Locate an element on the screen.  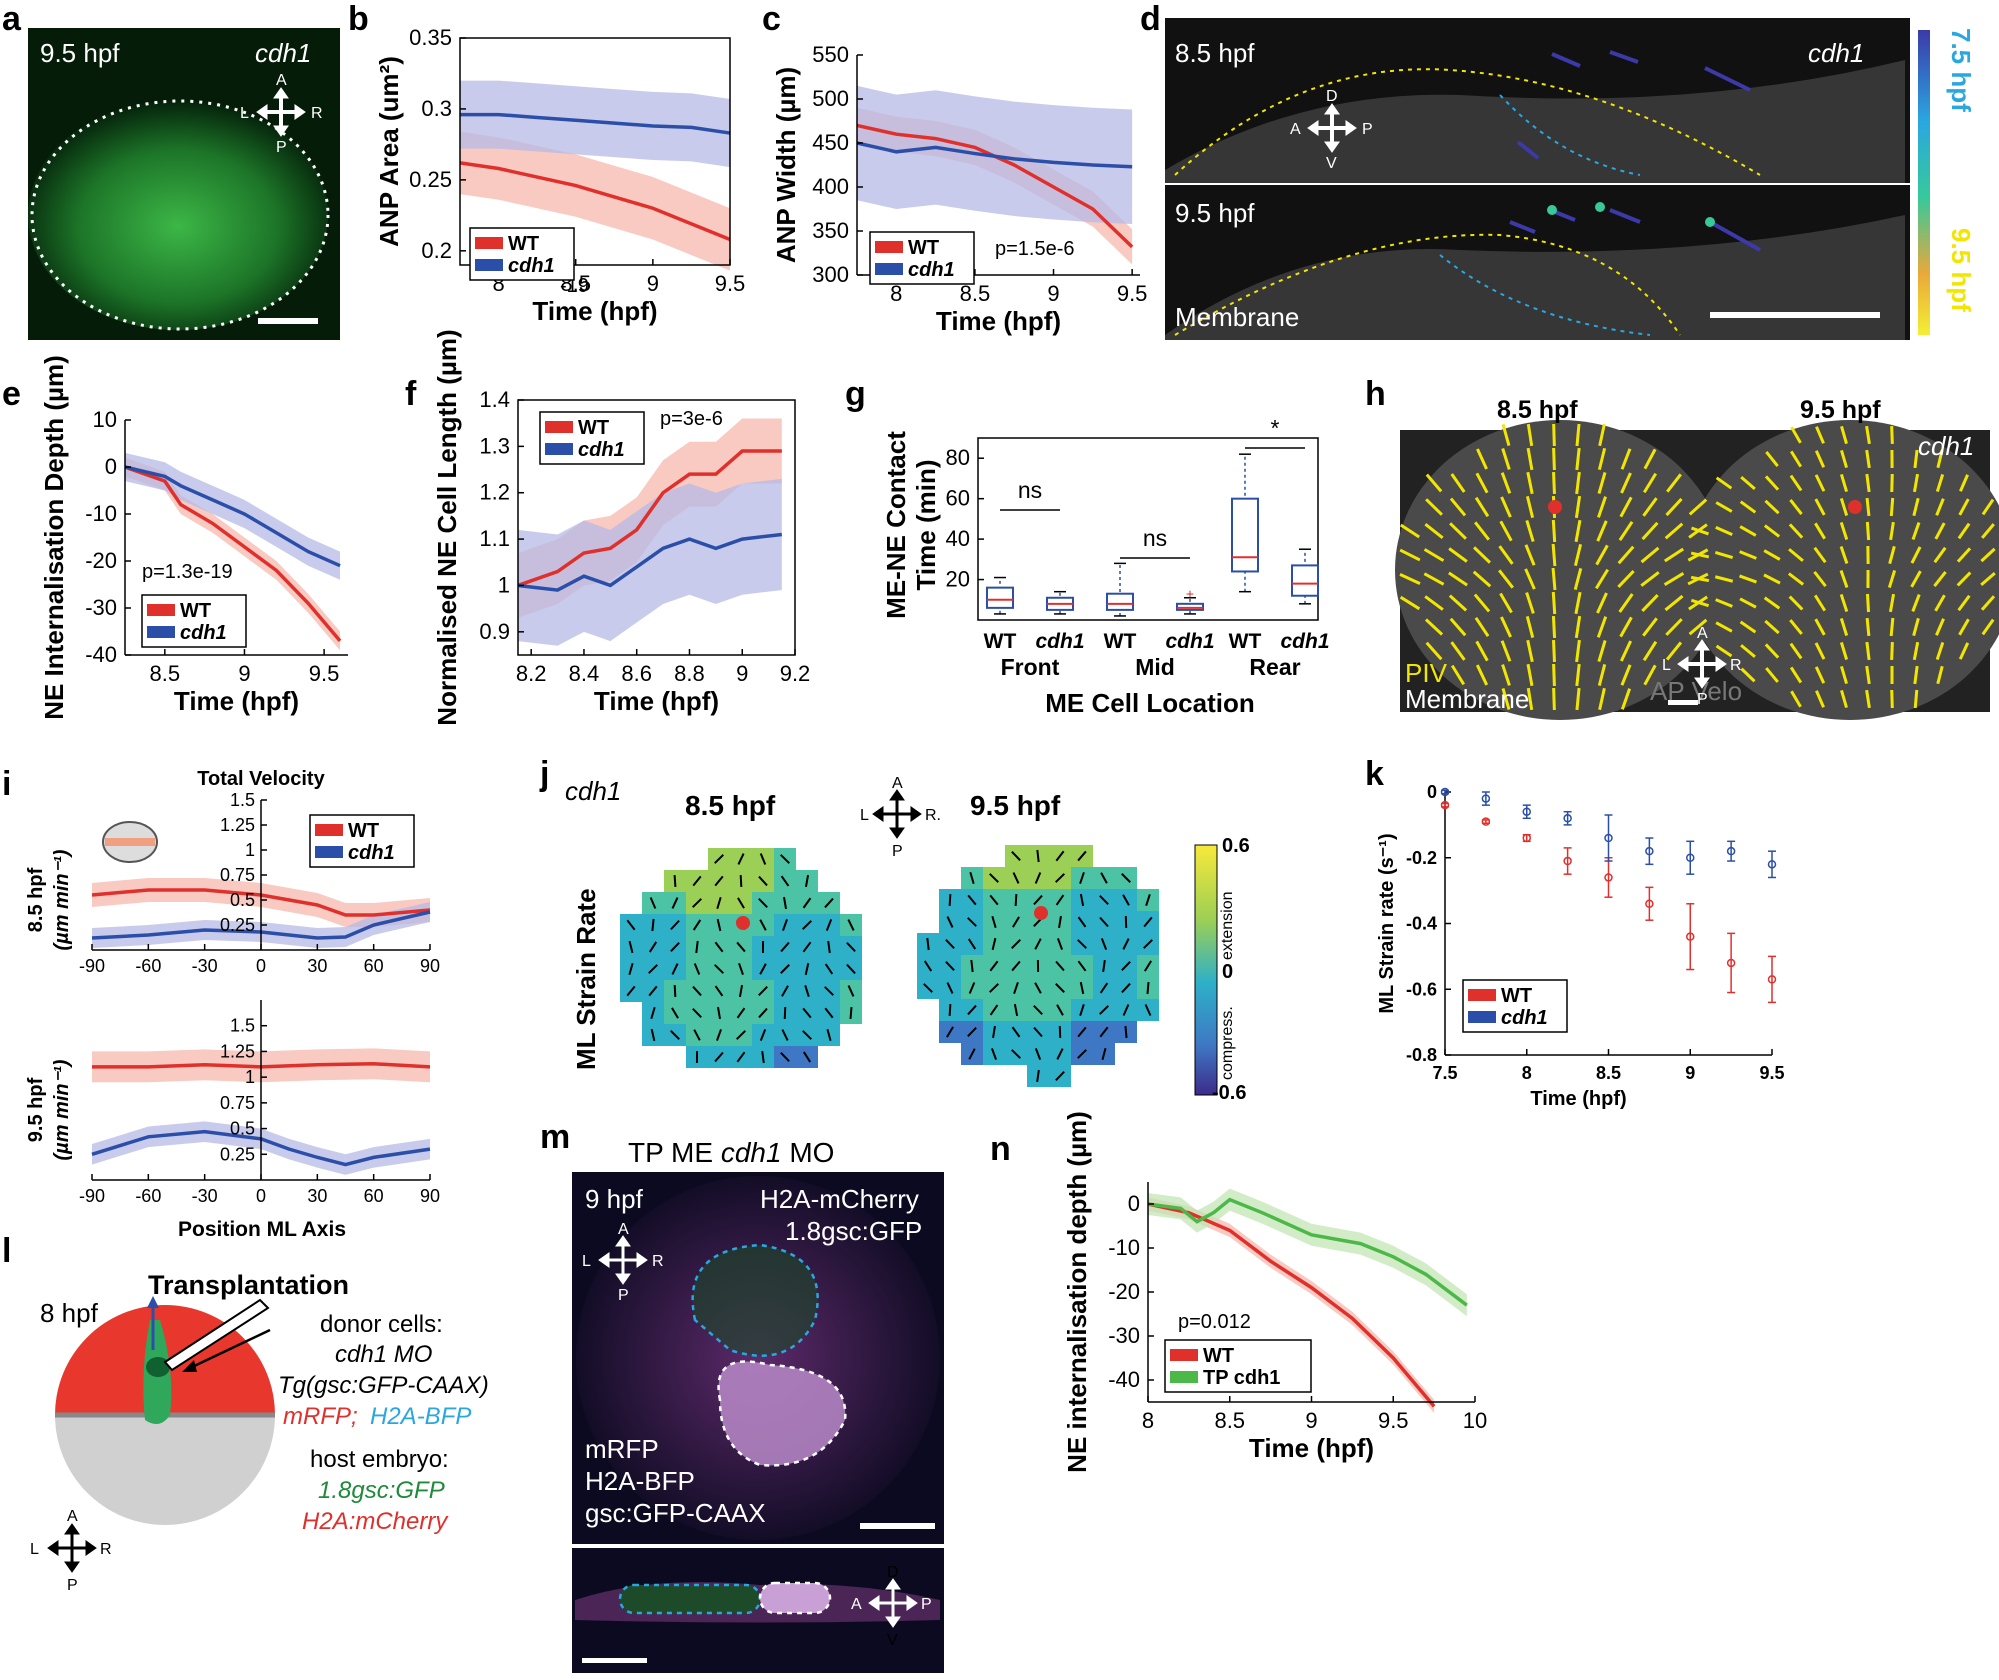
y-tick-label: 0 is located at coordinates (1134, 1203).